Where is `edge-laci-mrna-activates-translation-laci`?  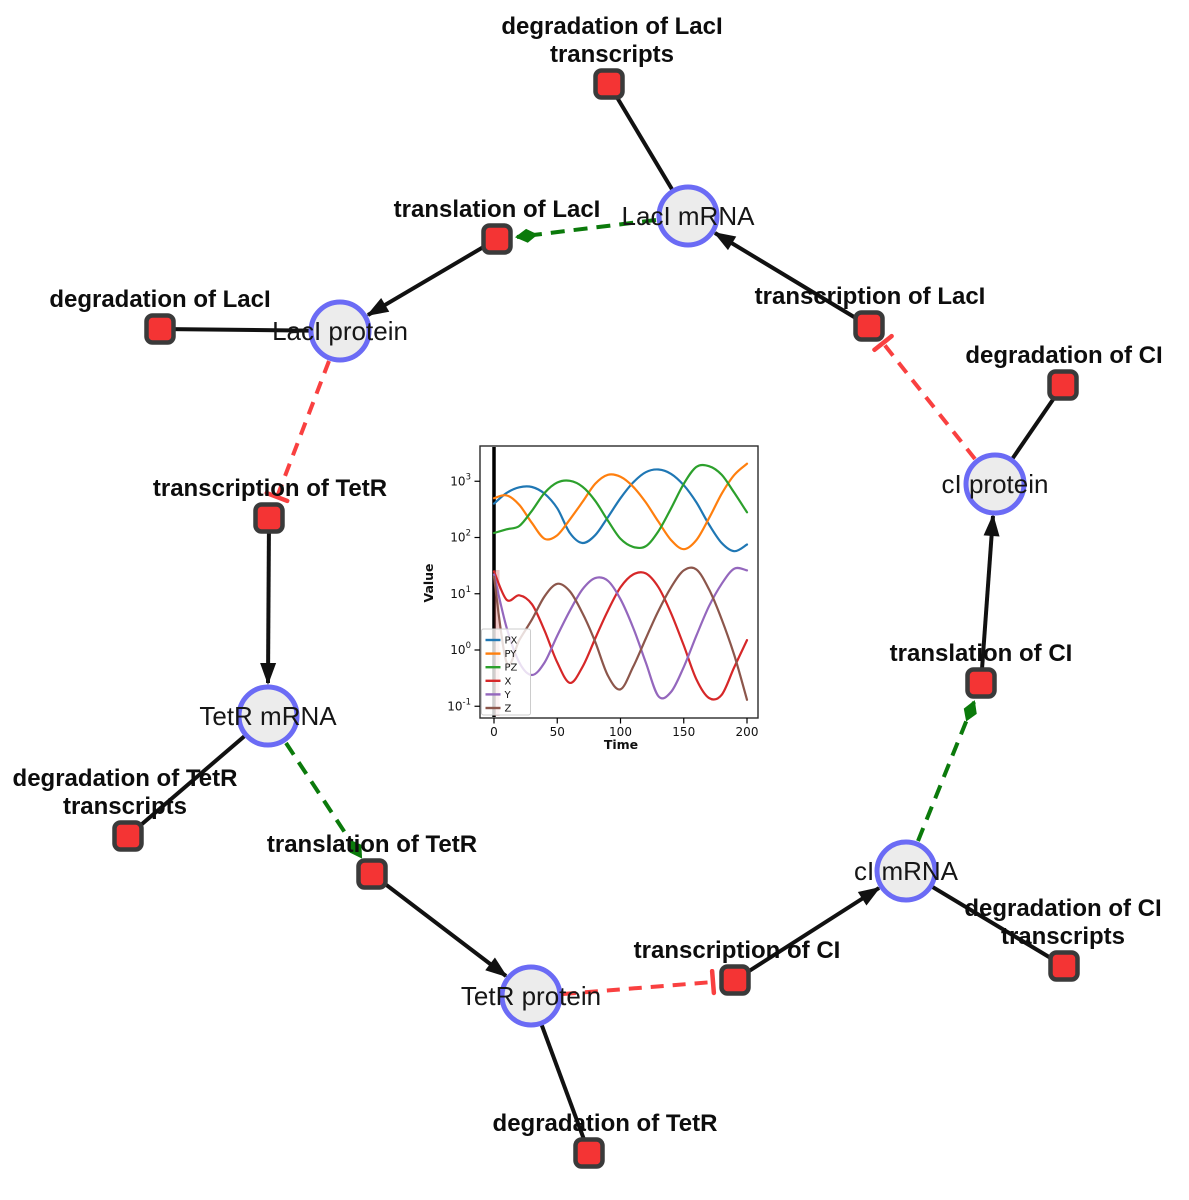
edge-laci-mrna-activates-translation-laci is located at coordinates (586, 230).